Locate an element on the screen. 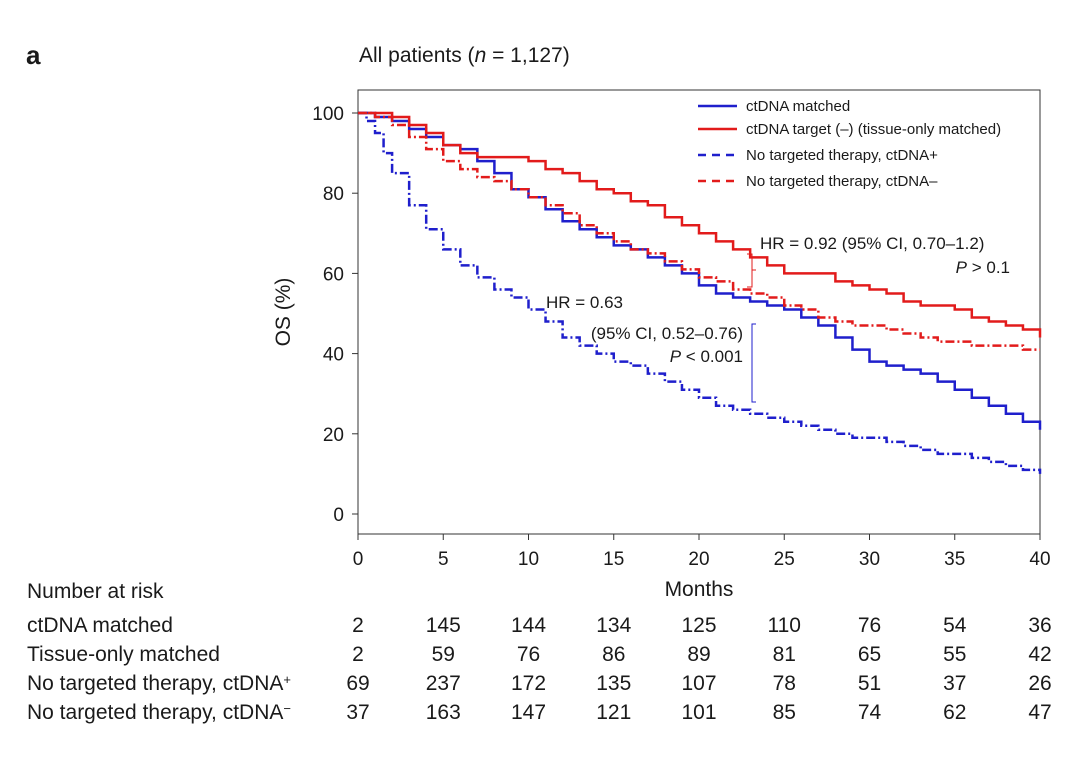  risk-table-title: Number at risk is located at coordinates (95, 591).